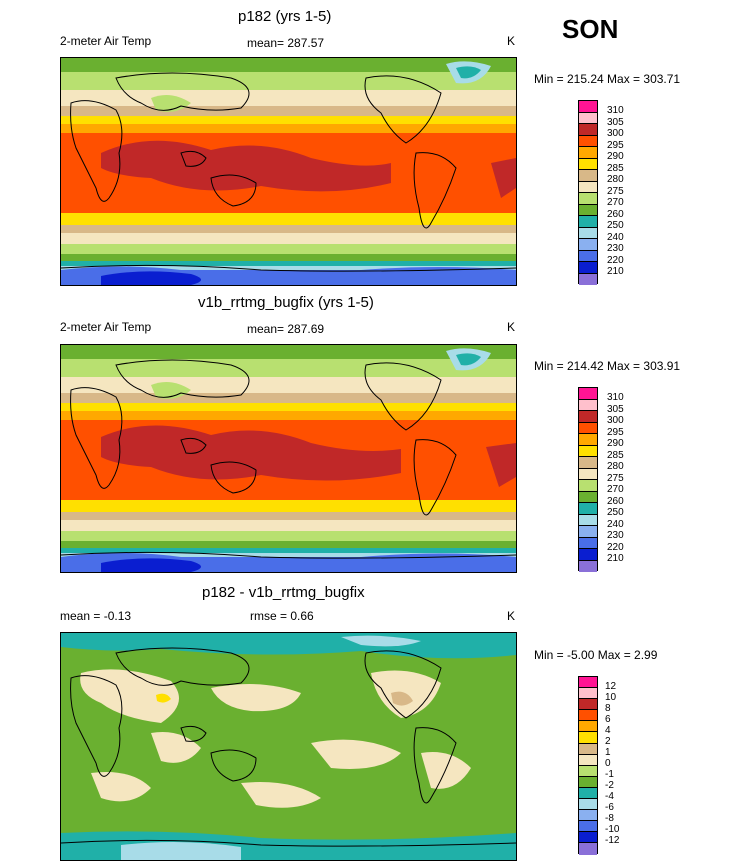  Describe the element at coordinates (381, 641) in the screenshot. I see `diff-arctic-minus4` at that location.